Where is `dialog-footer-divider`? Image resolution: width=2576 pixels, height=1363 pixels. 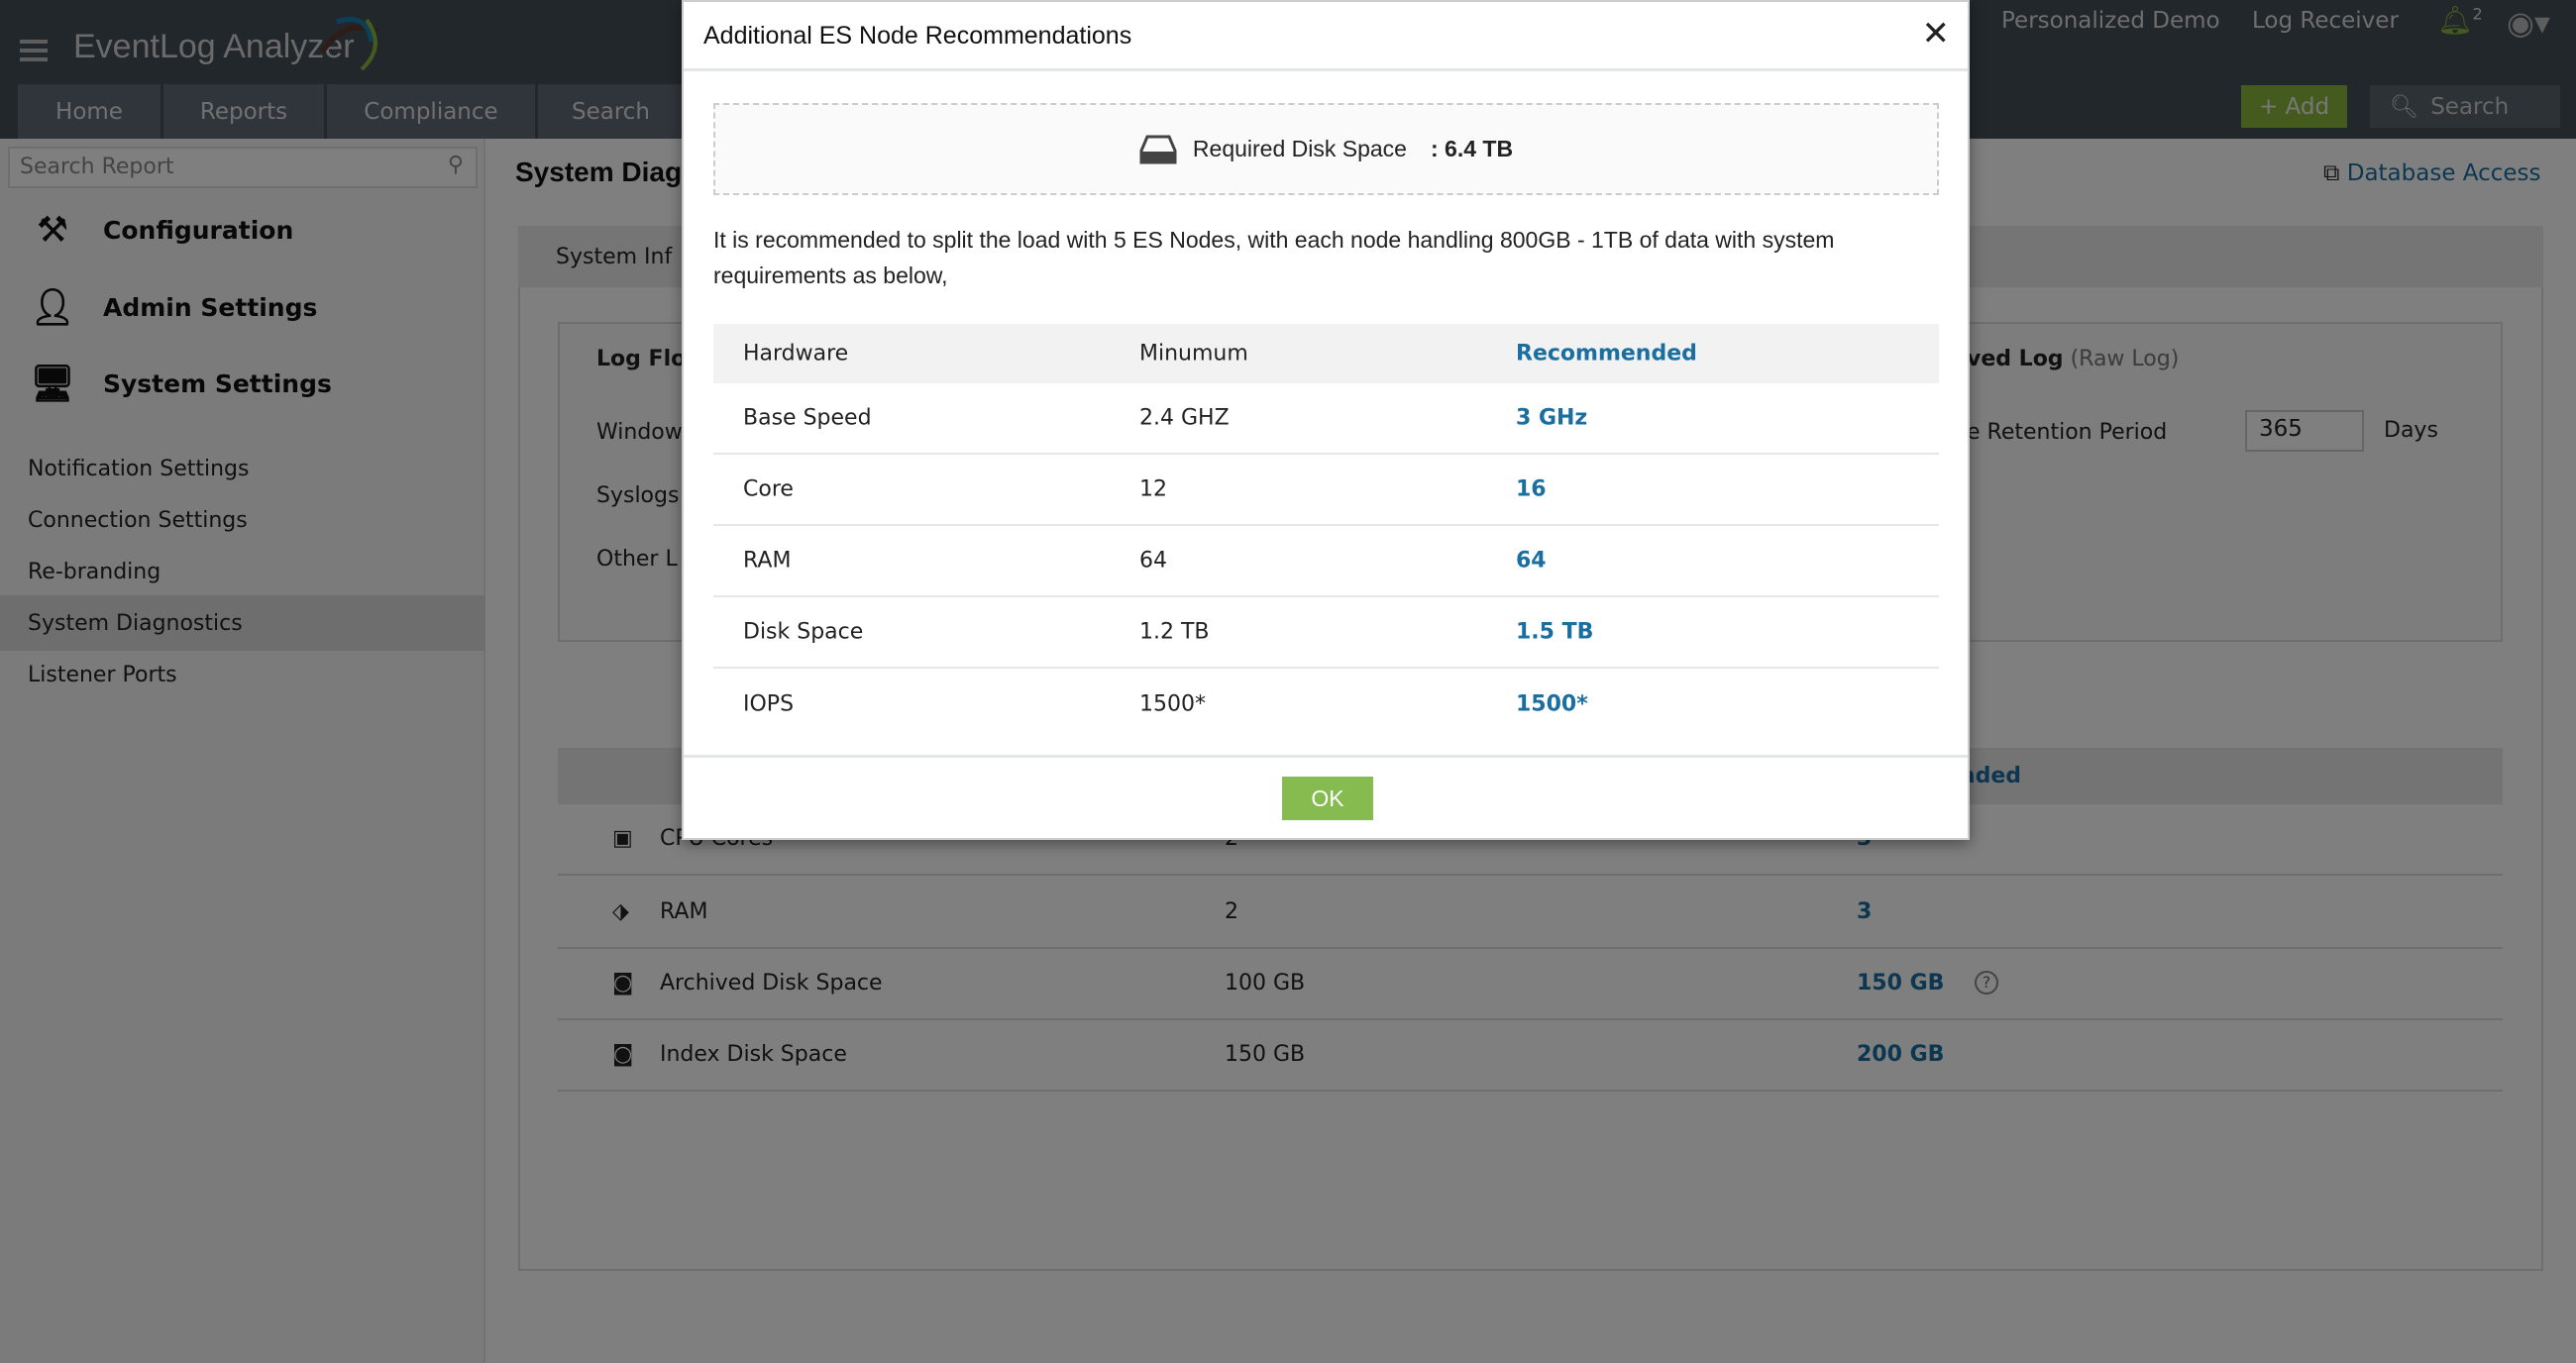
dialog-footer-divider is located at coordinates (1326, 756).